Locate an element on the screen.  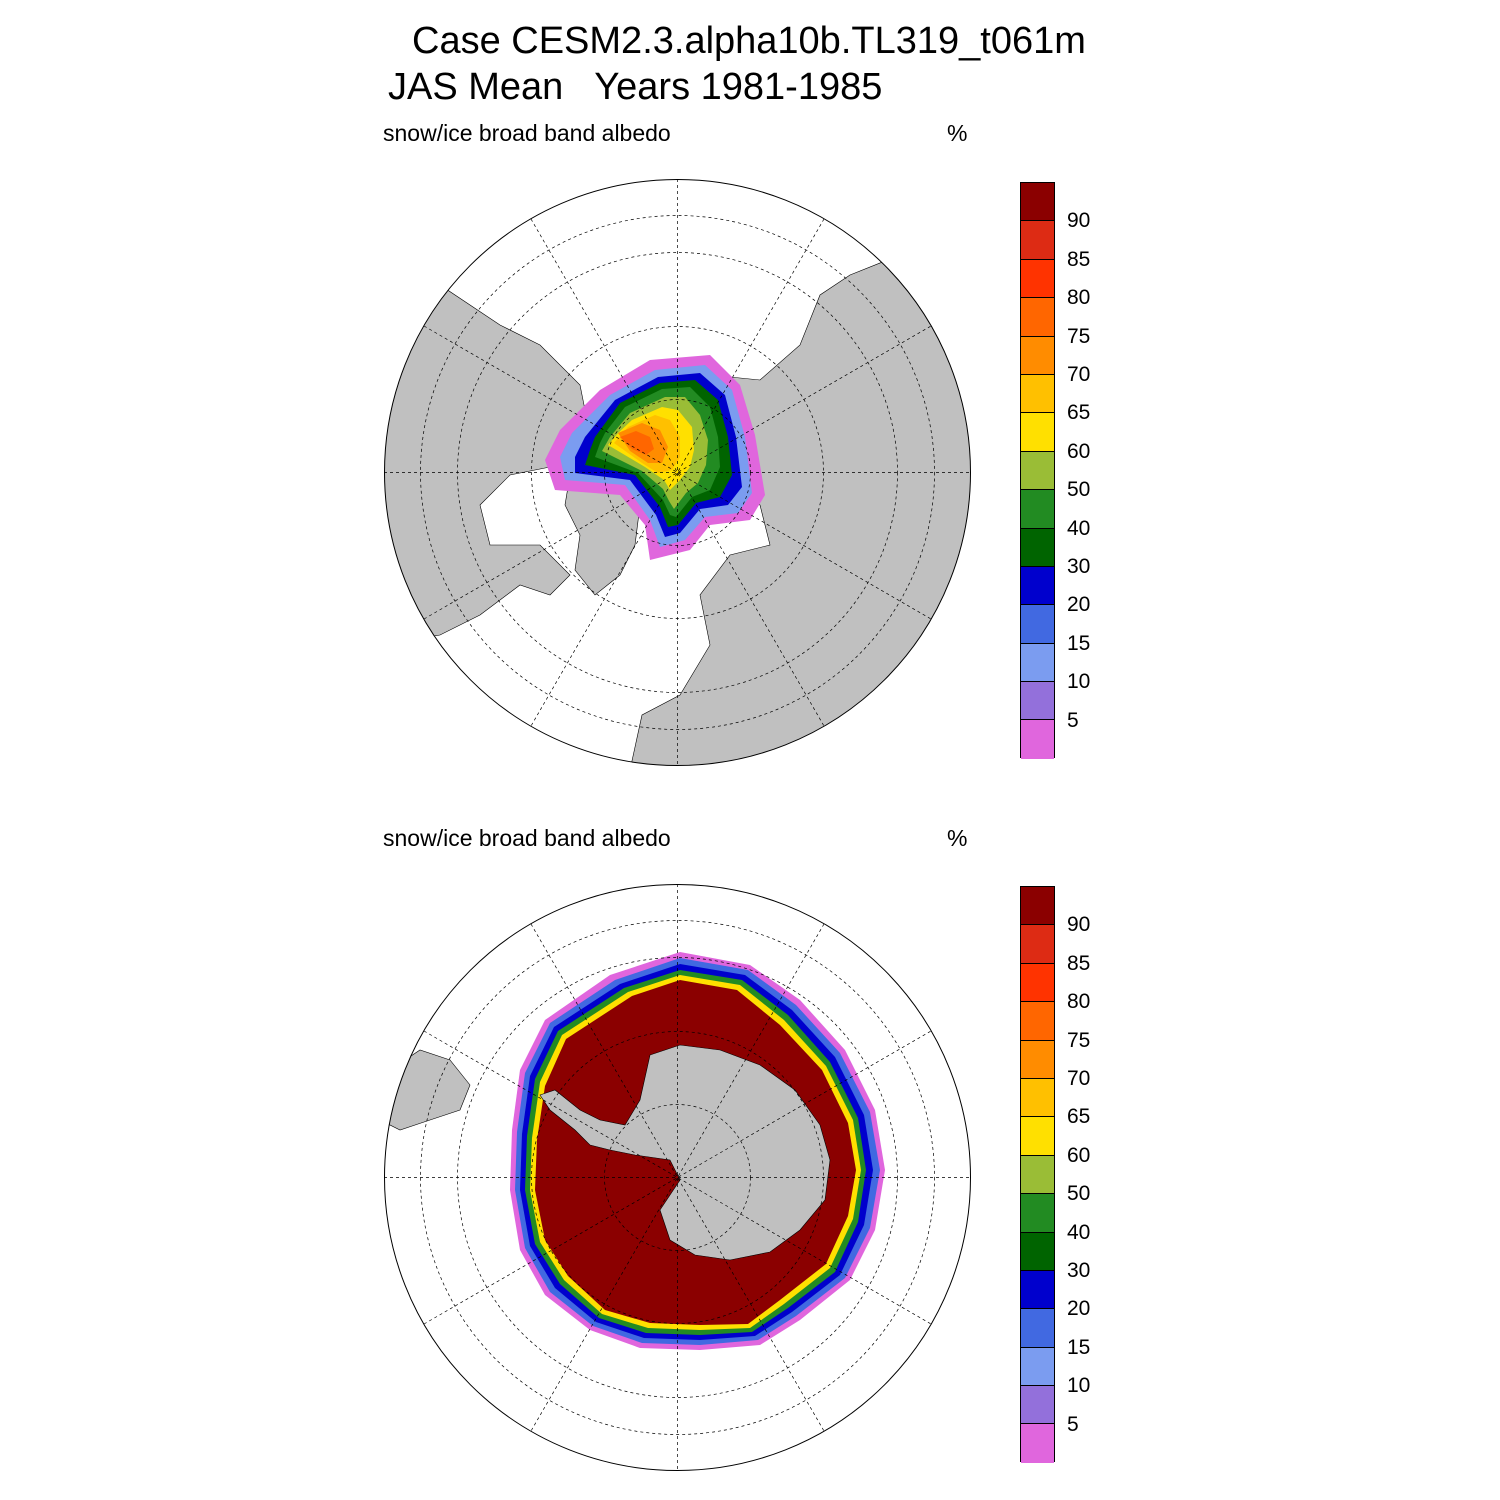
figure-title-line-1: Case CESM2.3.alpha10b.TL319_t061m is located at coordinates (749, 41).